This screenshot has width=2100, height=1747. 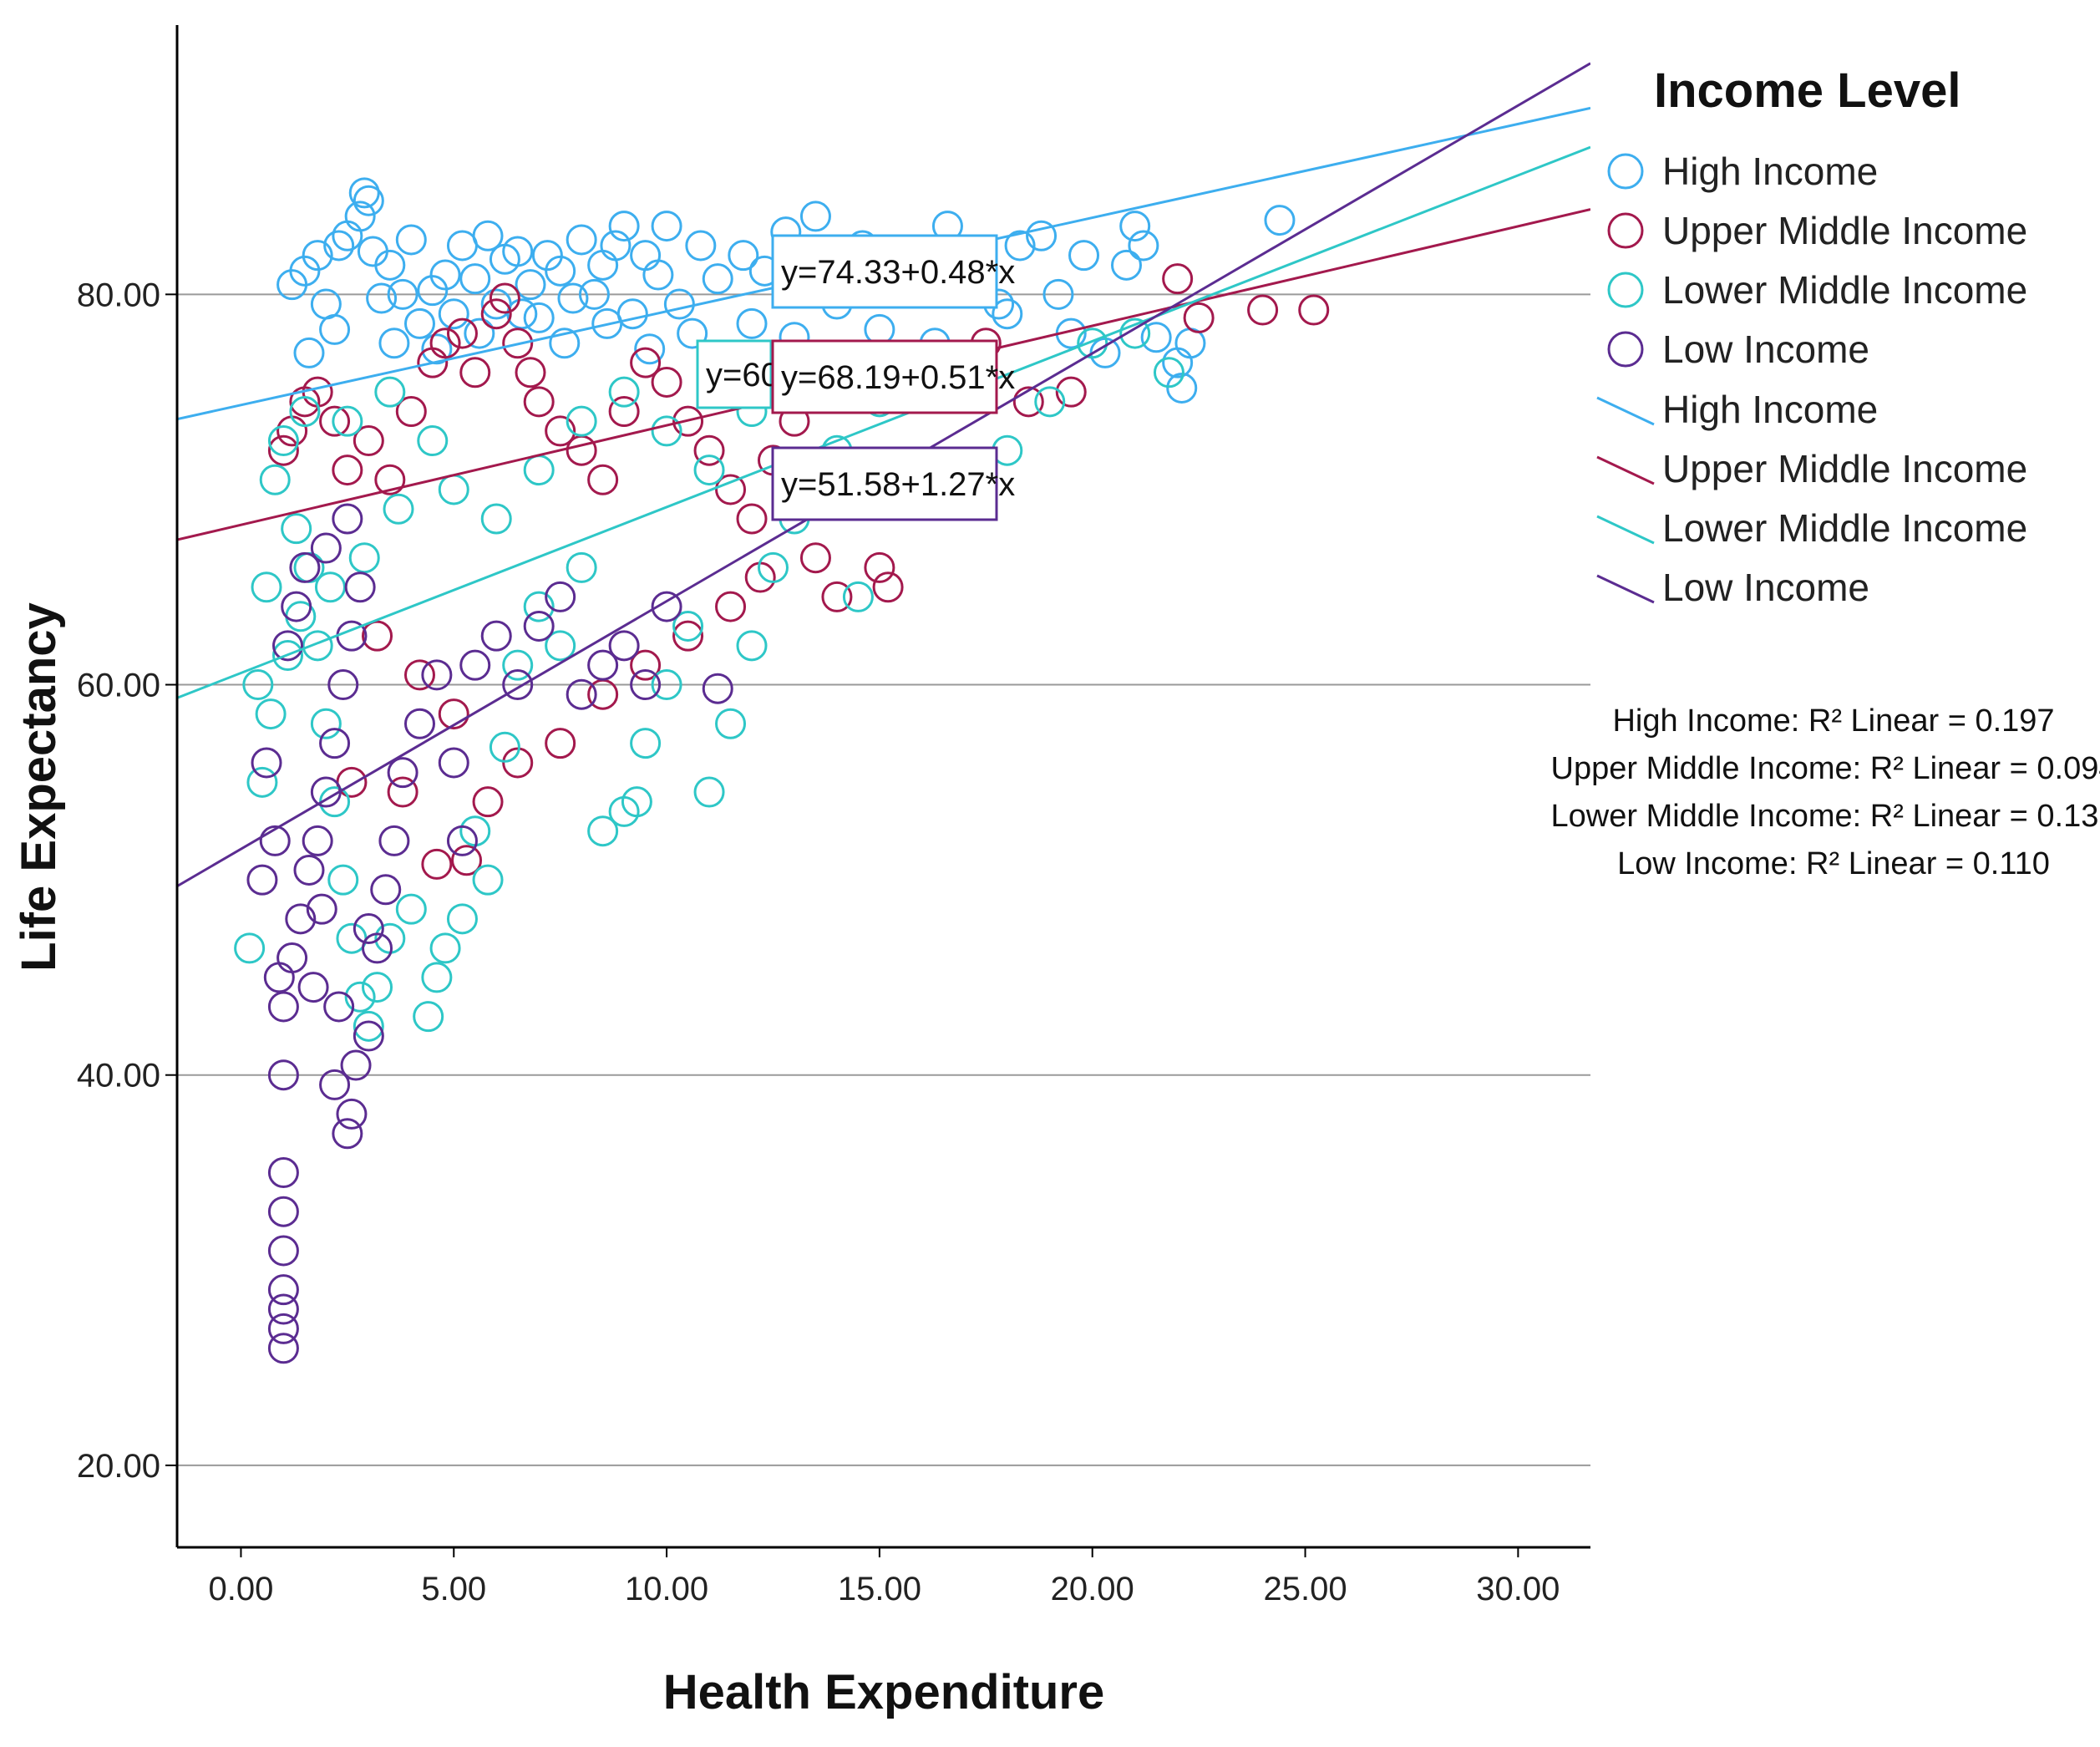 What do you see at coordinates (1833, 721) in the screenshot?
I see `r2-line: High Income: R² Linear = 0.197` at bounding box center [1833, 721].